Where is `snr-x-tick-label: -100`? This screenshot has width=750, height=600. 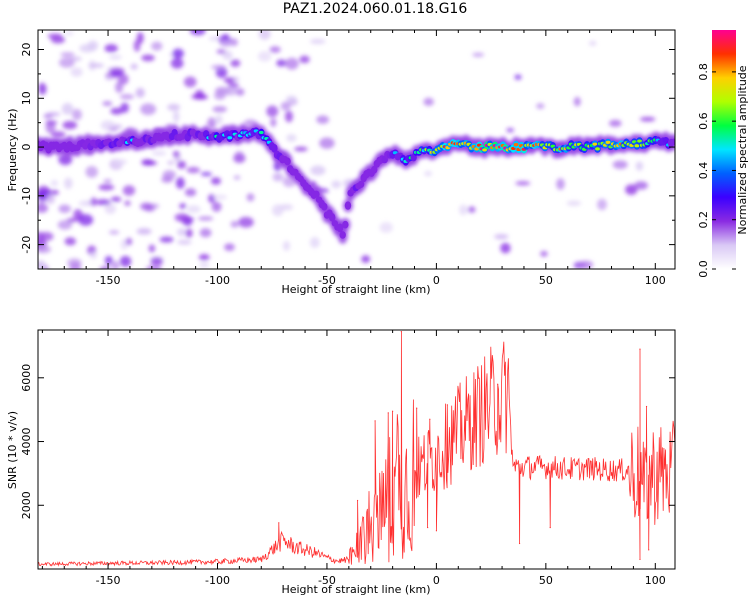
snr-x-tick-label: -100 is located at coordinates (217, 580).